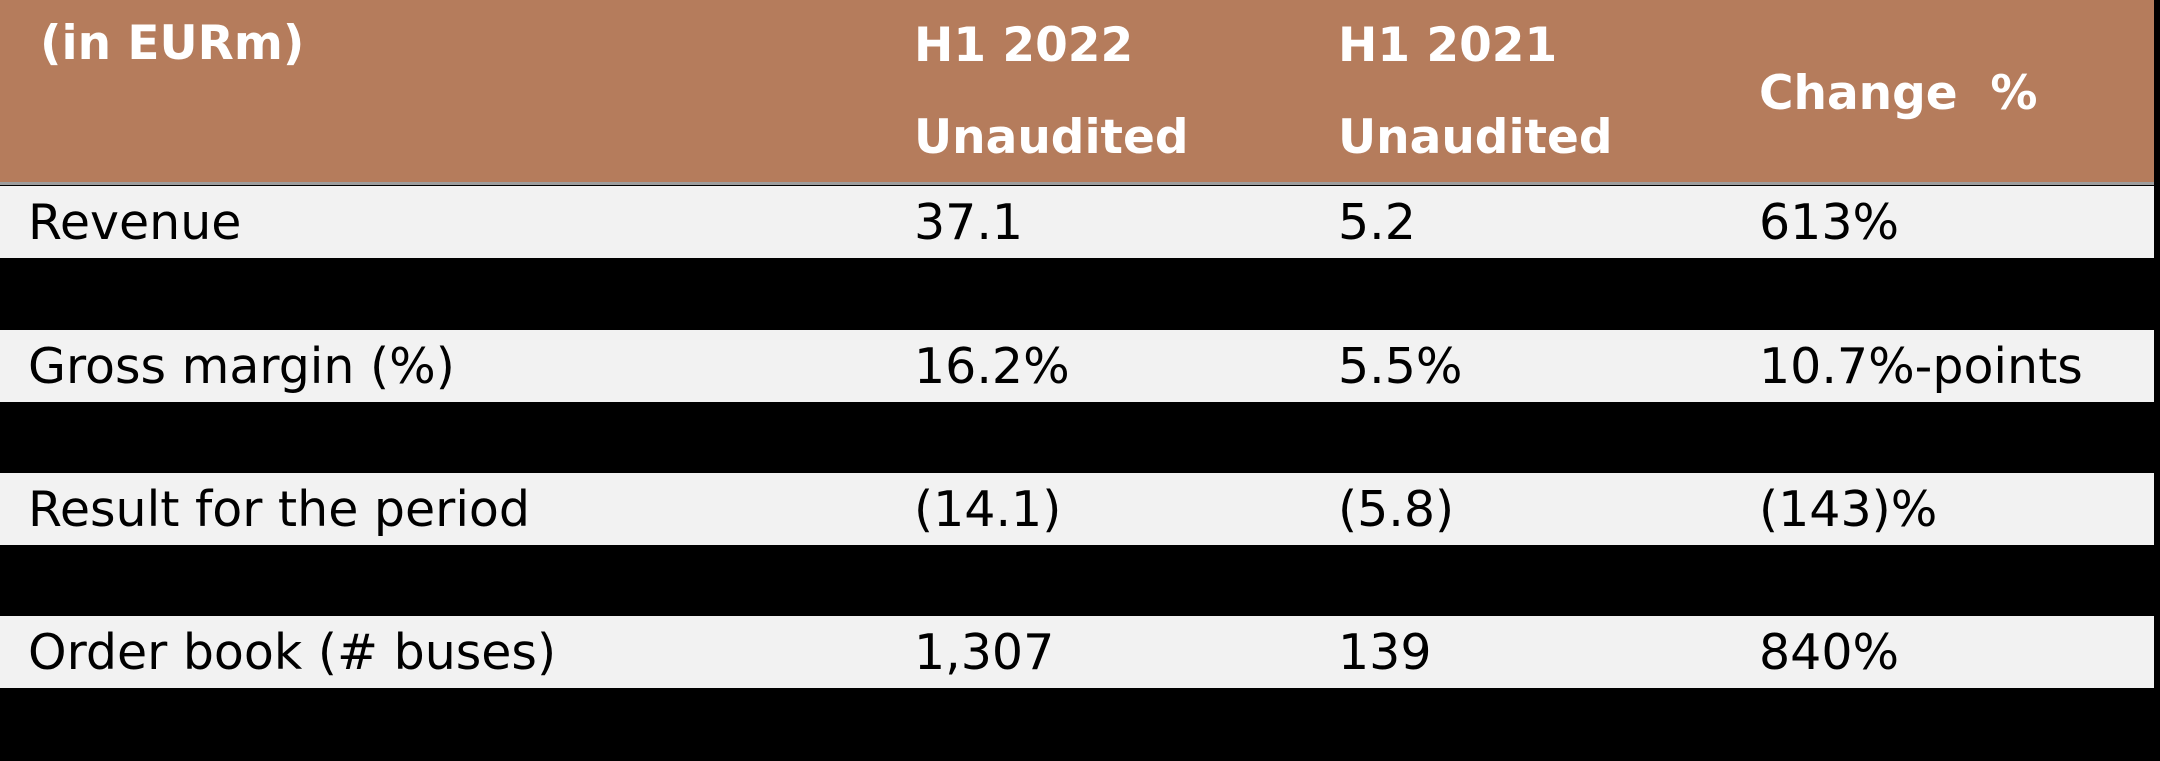 This screenshot has height=761, width=2160. Describe the element at coordinates (988, 509) in the screenshot. I see `row-value-h1-2022: (14.1)` at that location.